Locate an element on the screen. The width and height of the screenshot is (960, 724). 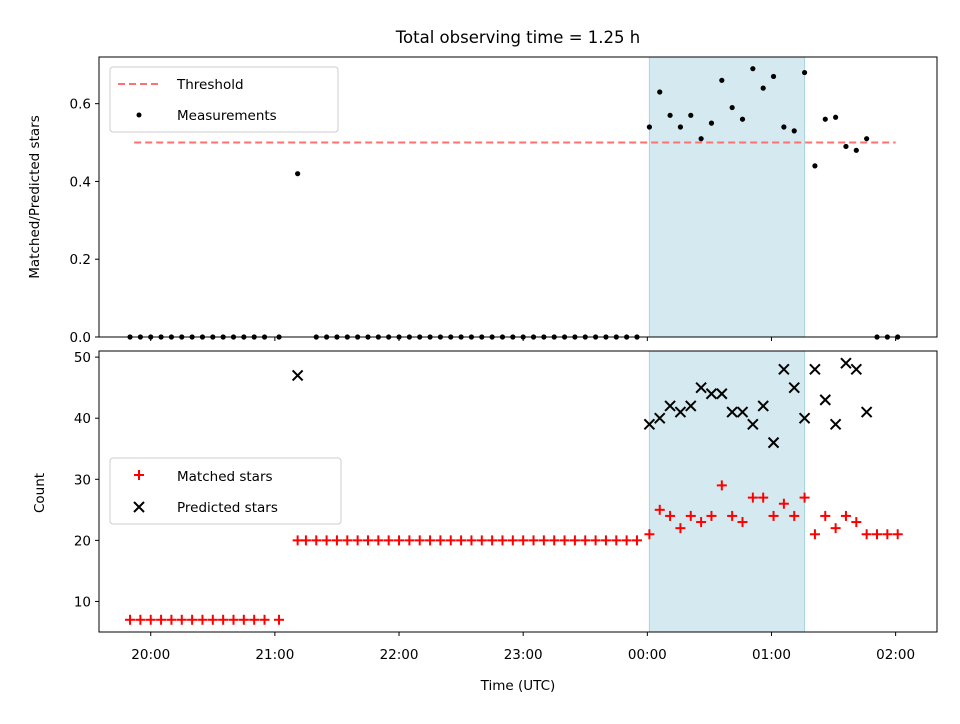
top-shaded-region is located at coordinates (727, 197).